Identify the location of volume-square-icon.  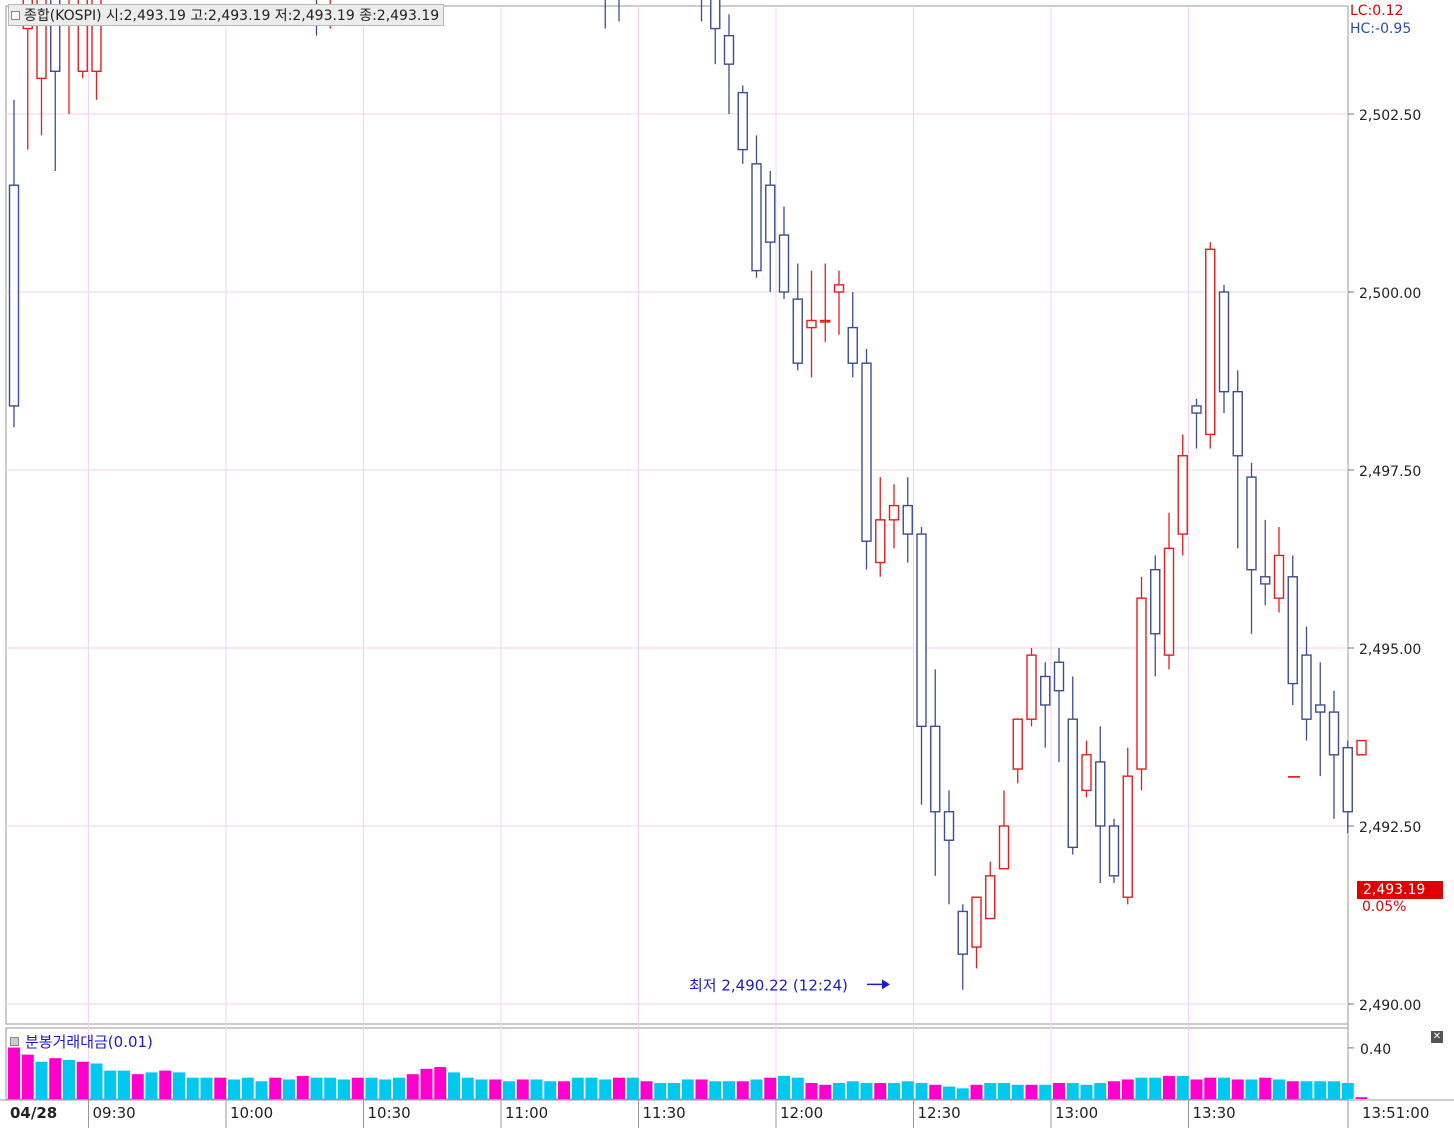
(14, 1041).